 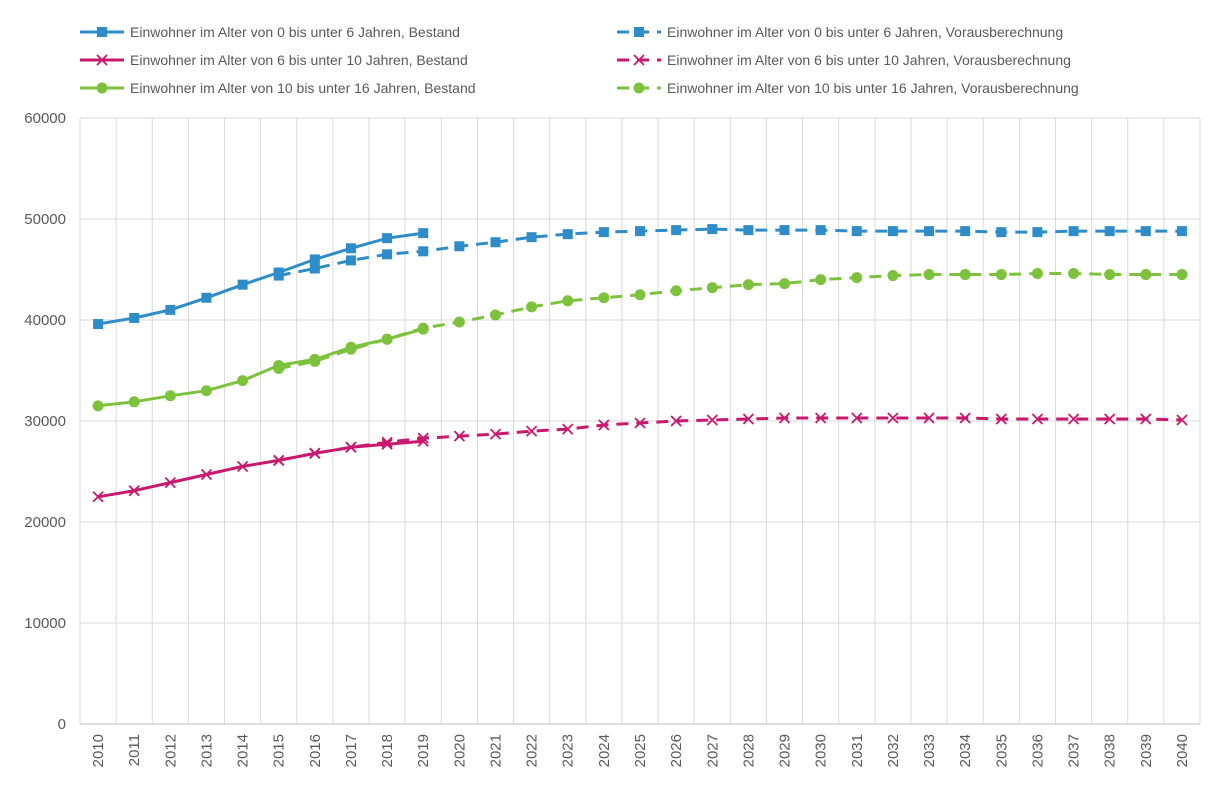 I want to click on x-tick-label: 2018, so click(x=387, y=750).